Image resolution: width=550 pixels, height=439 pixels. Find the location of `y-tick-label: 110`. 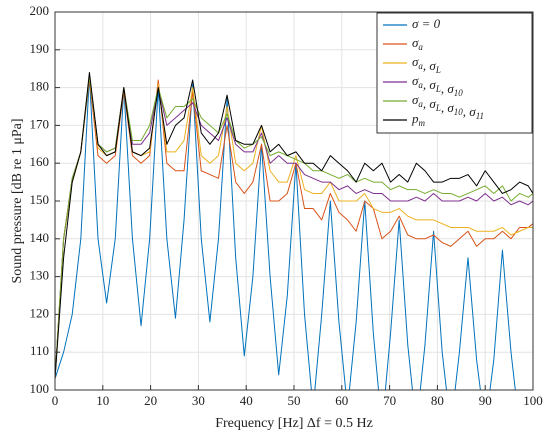

y-tick-label: 110 is located at coordinates (39, 350).